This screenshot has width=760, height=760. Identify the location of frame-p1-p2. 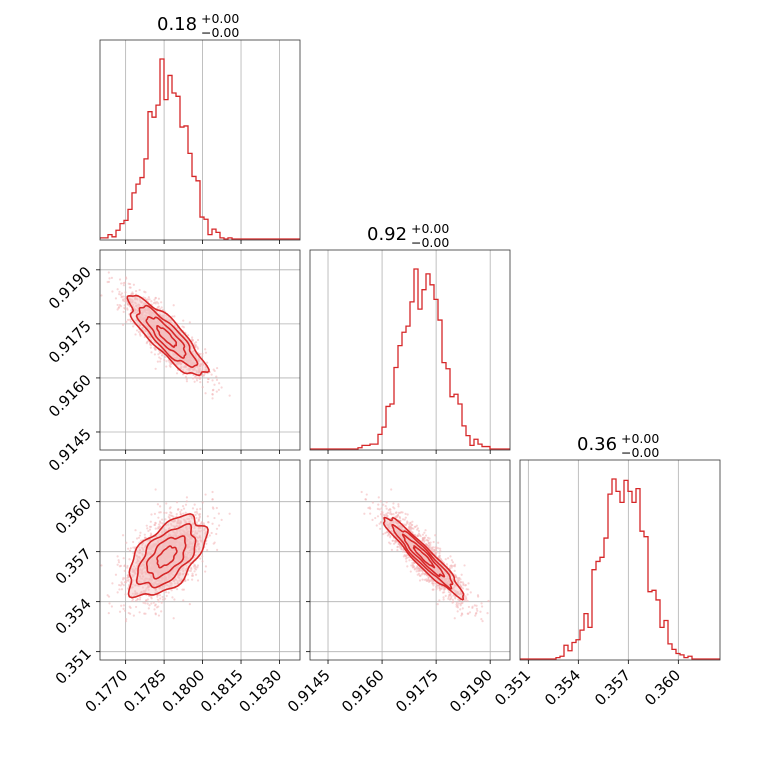
(200, 350).